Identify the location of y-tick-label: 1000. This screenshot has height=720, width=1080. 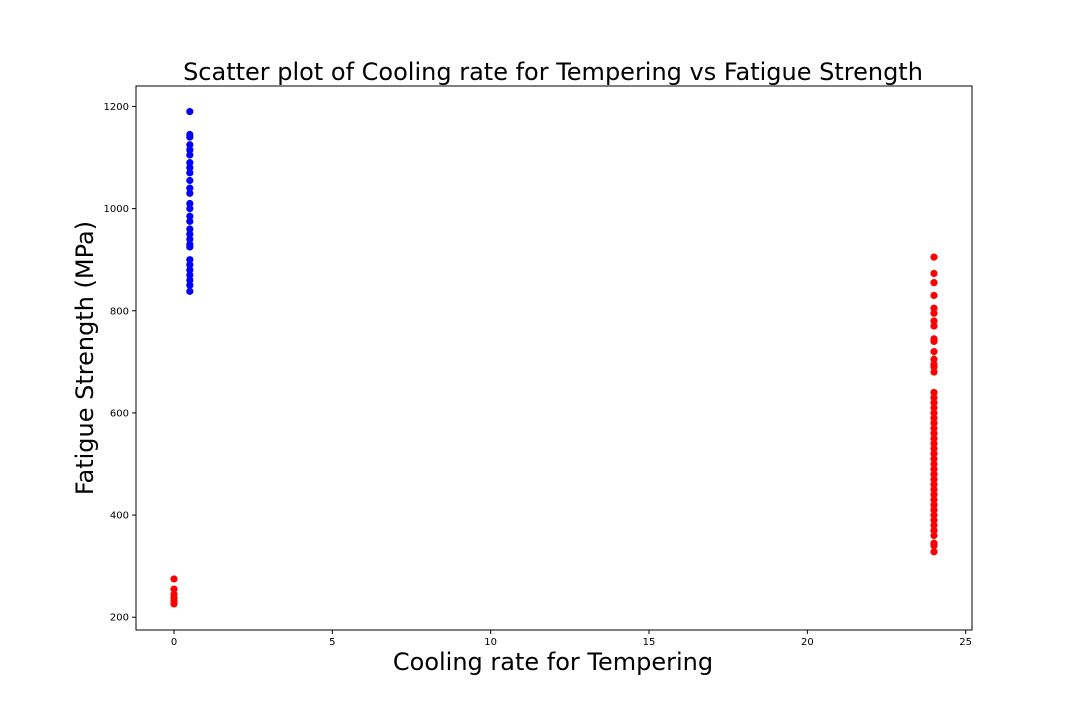
(116, 209).